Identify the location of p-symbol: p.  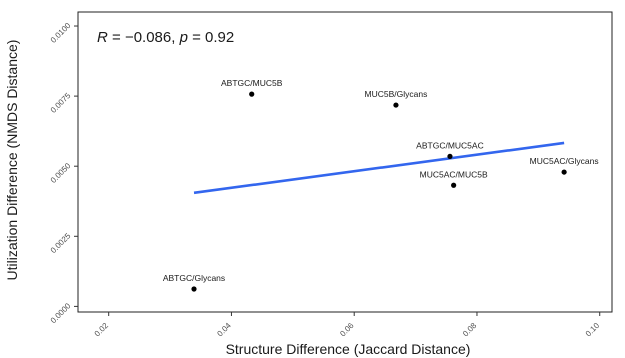
(183, 37).